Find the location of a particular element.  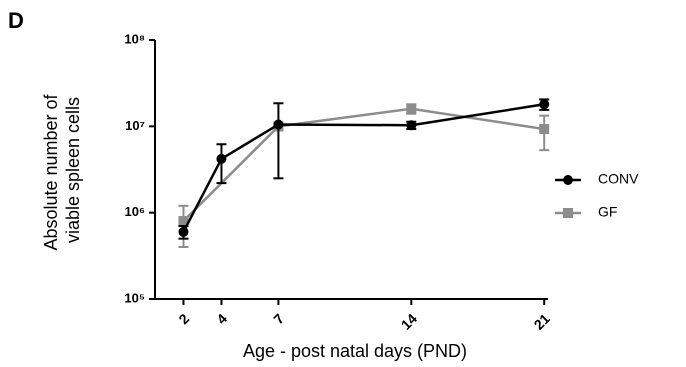

y-tick-label: 10⁵ is located at coordinates (134, 297).